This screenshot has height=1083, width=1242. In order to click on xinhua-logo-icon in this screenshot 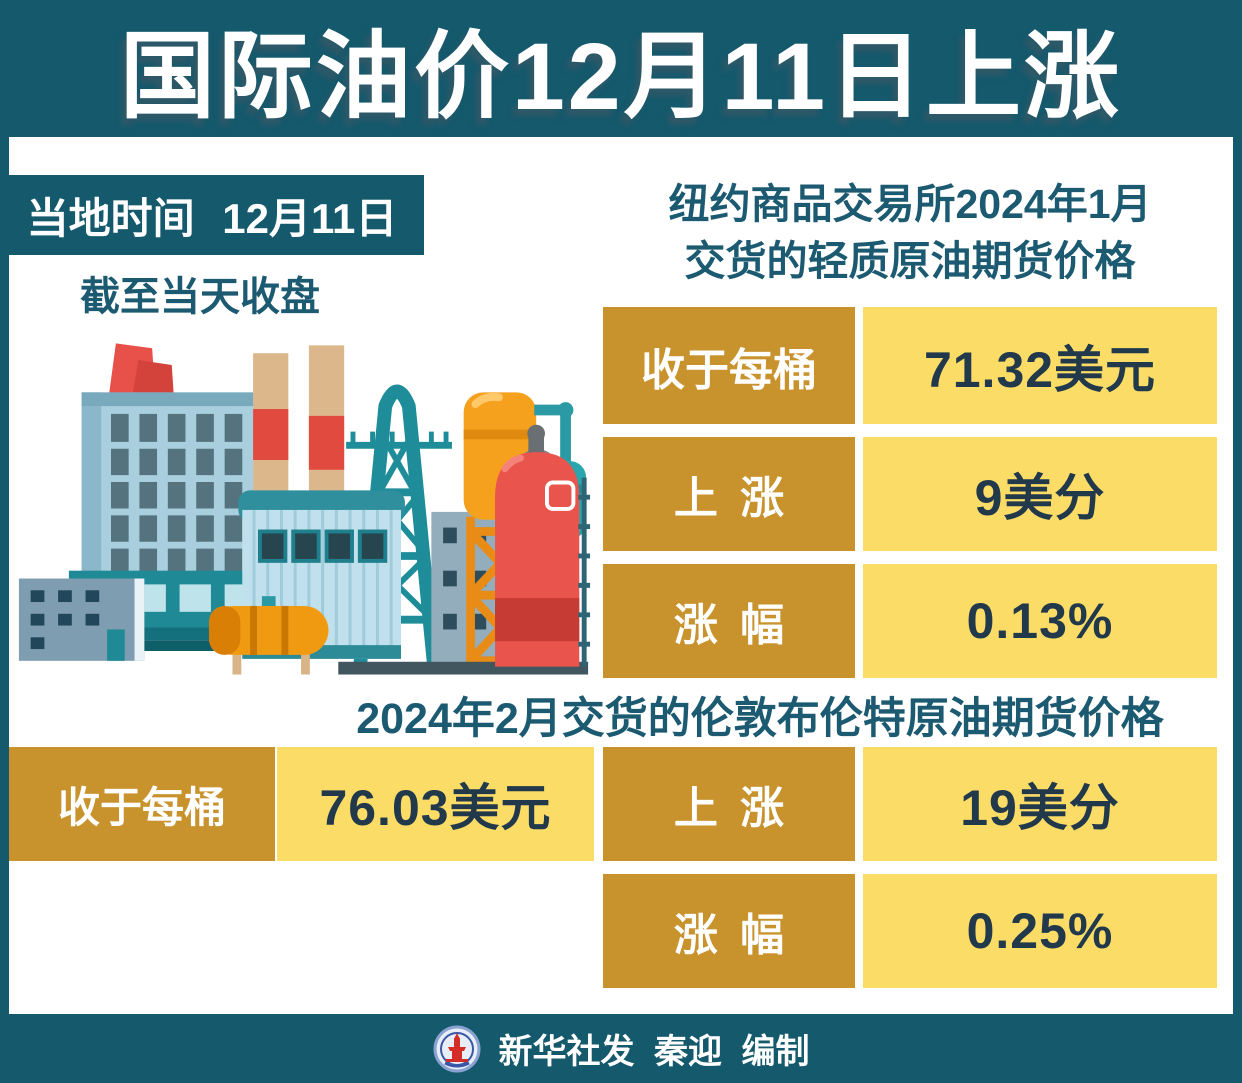, I will do `click(457, 1048)`.